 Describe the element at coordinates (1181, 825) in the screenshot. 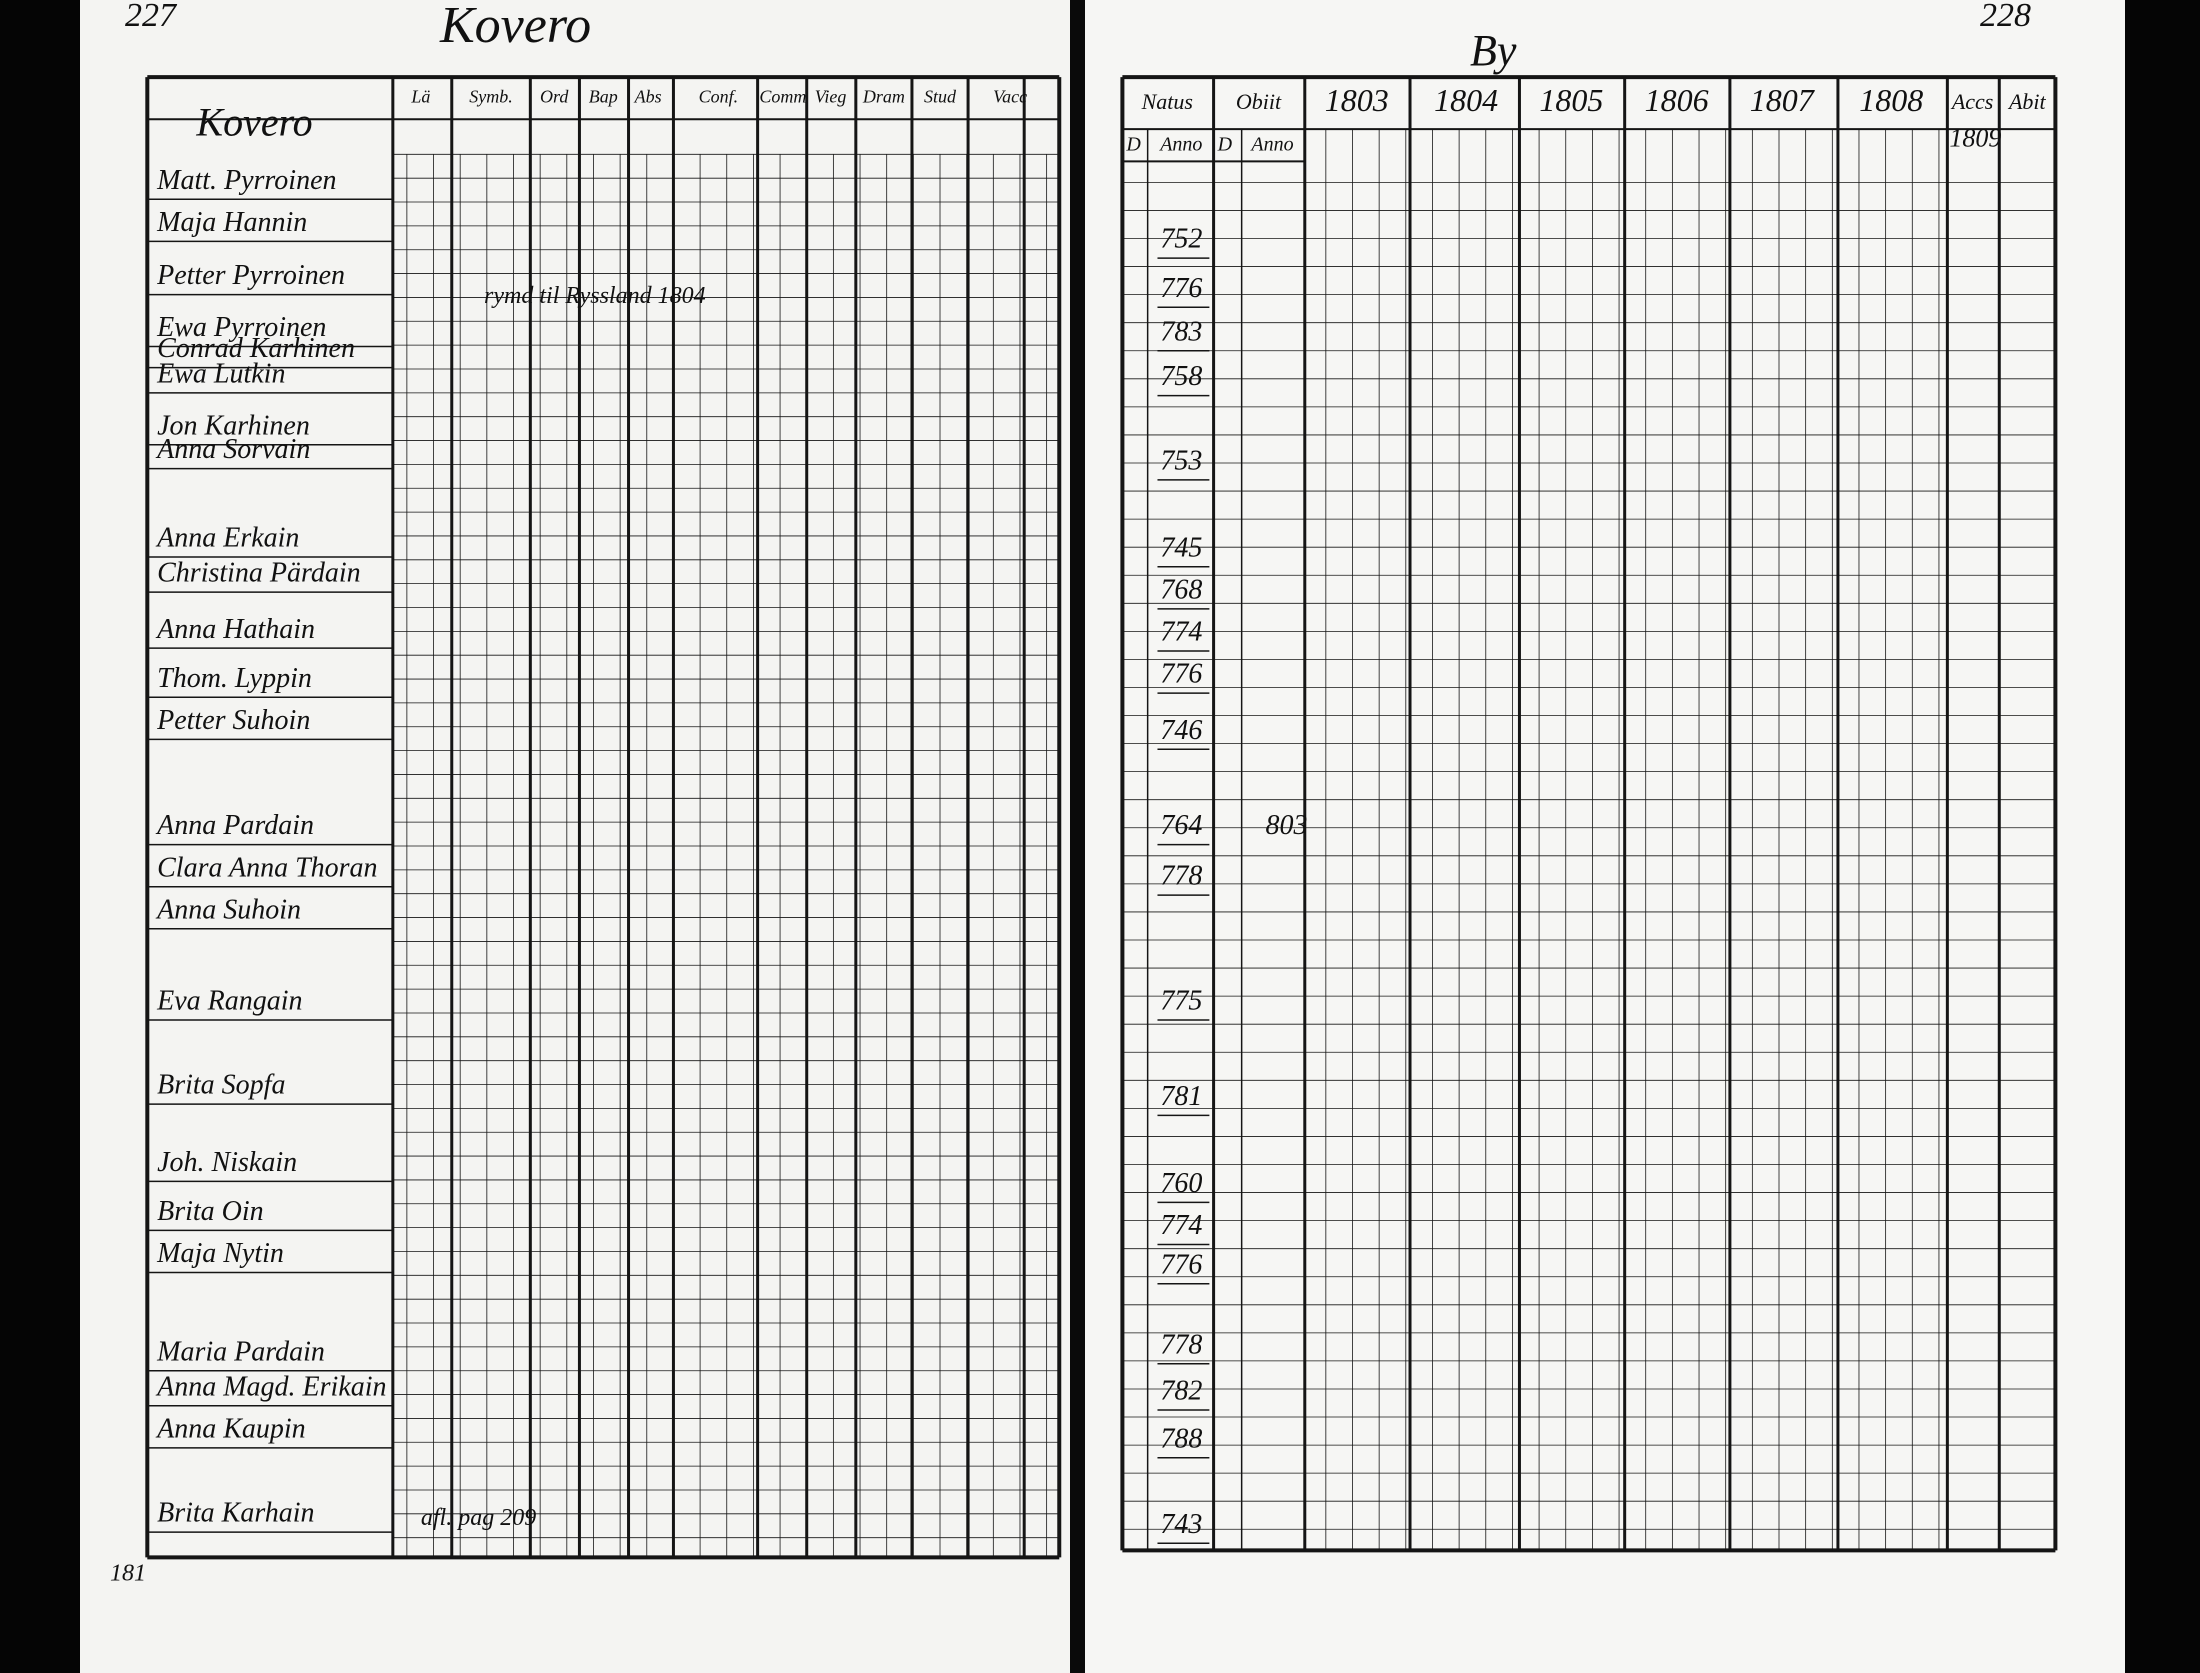

I see `birth-year: 764` at that location.